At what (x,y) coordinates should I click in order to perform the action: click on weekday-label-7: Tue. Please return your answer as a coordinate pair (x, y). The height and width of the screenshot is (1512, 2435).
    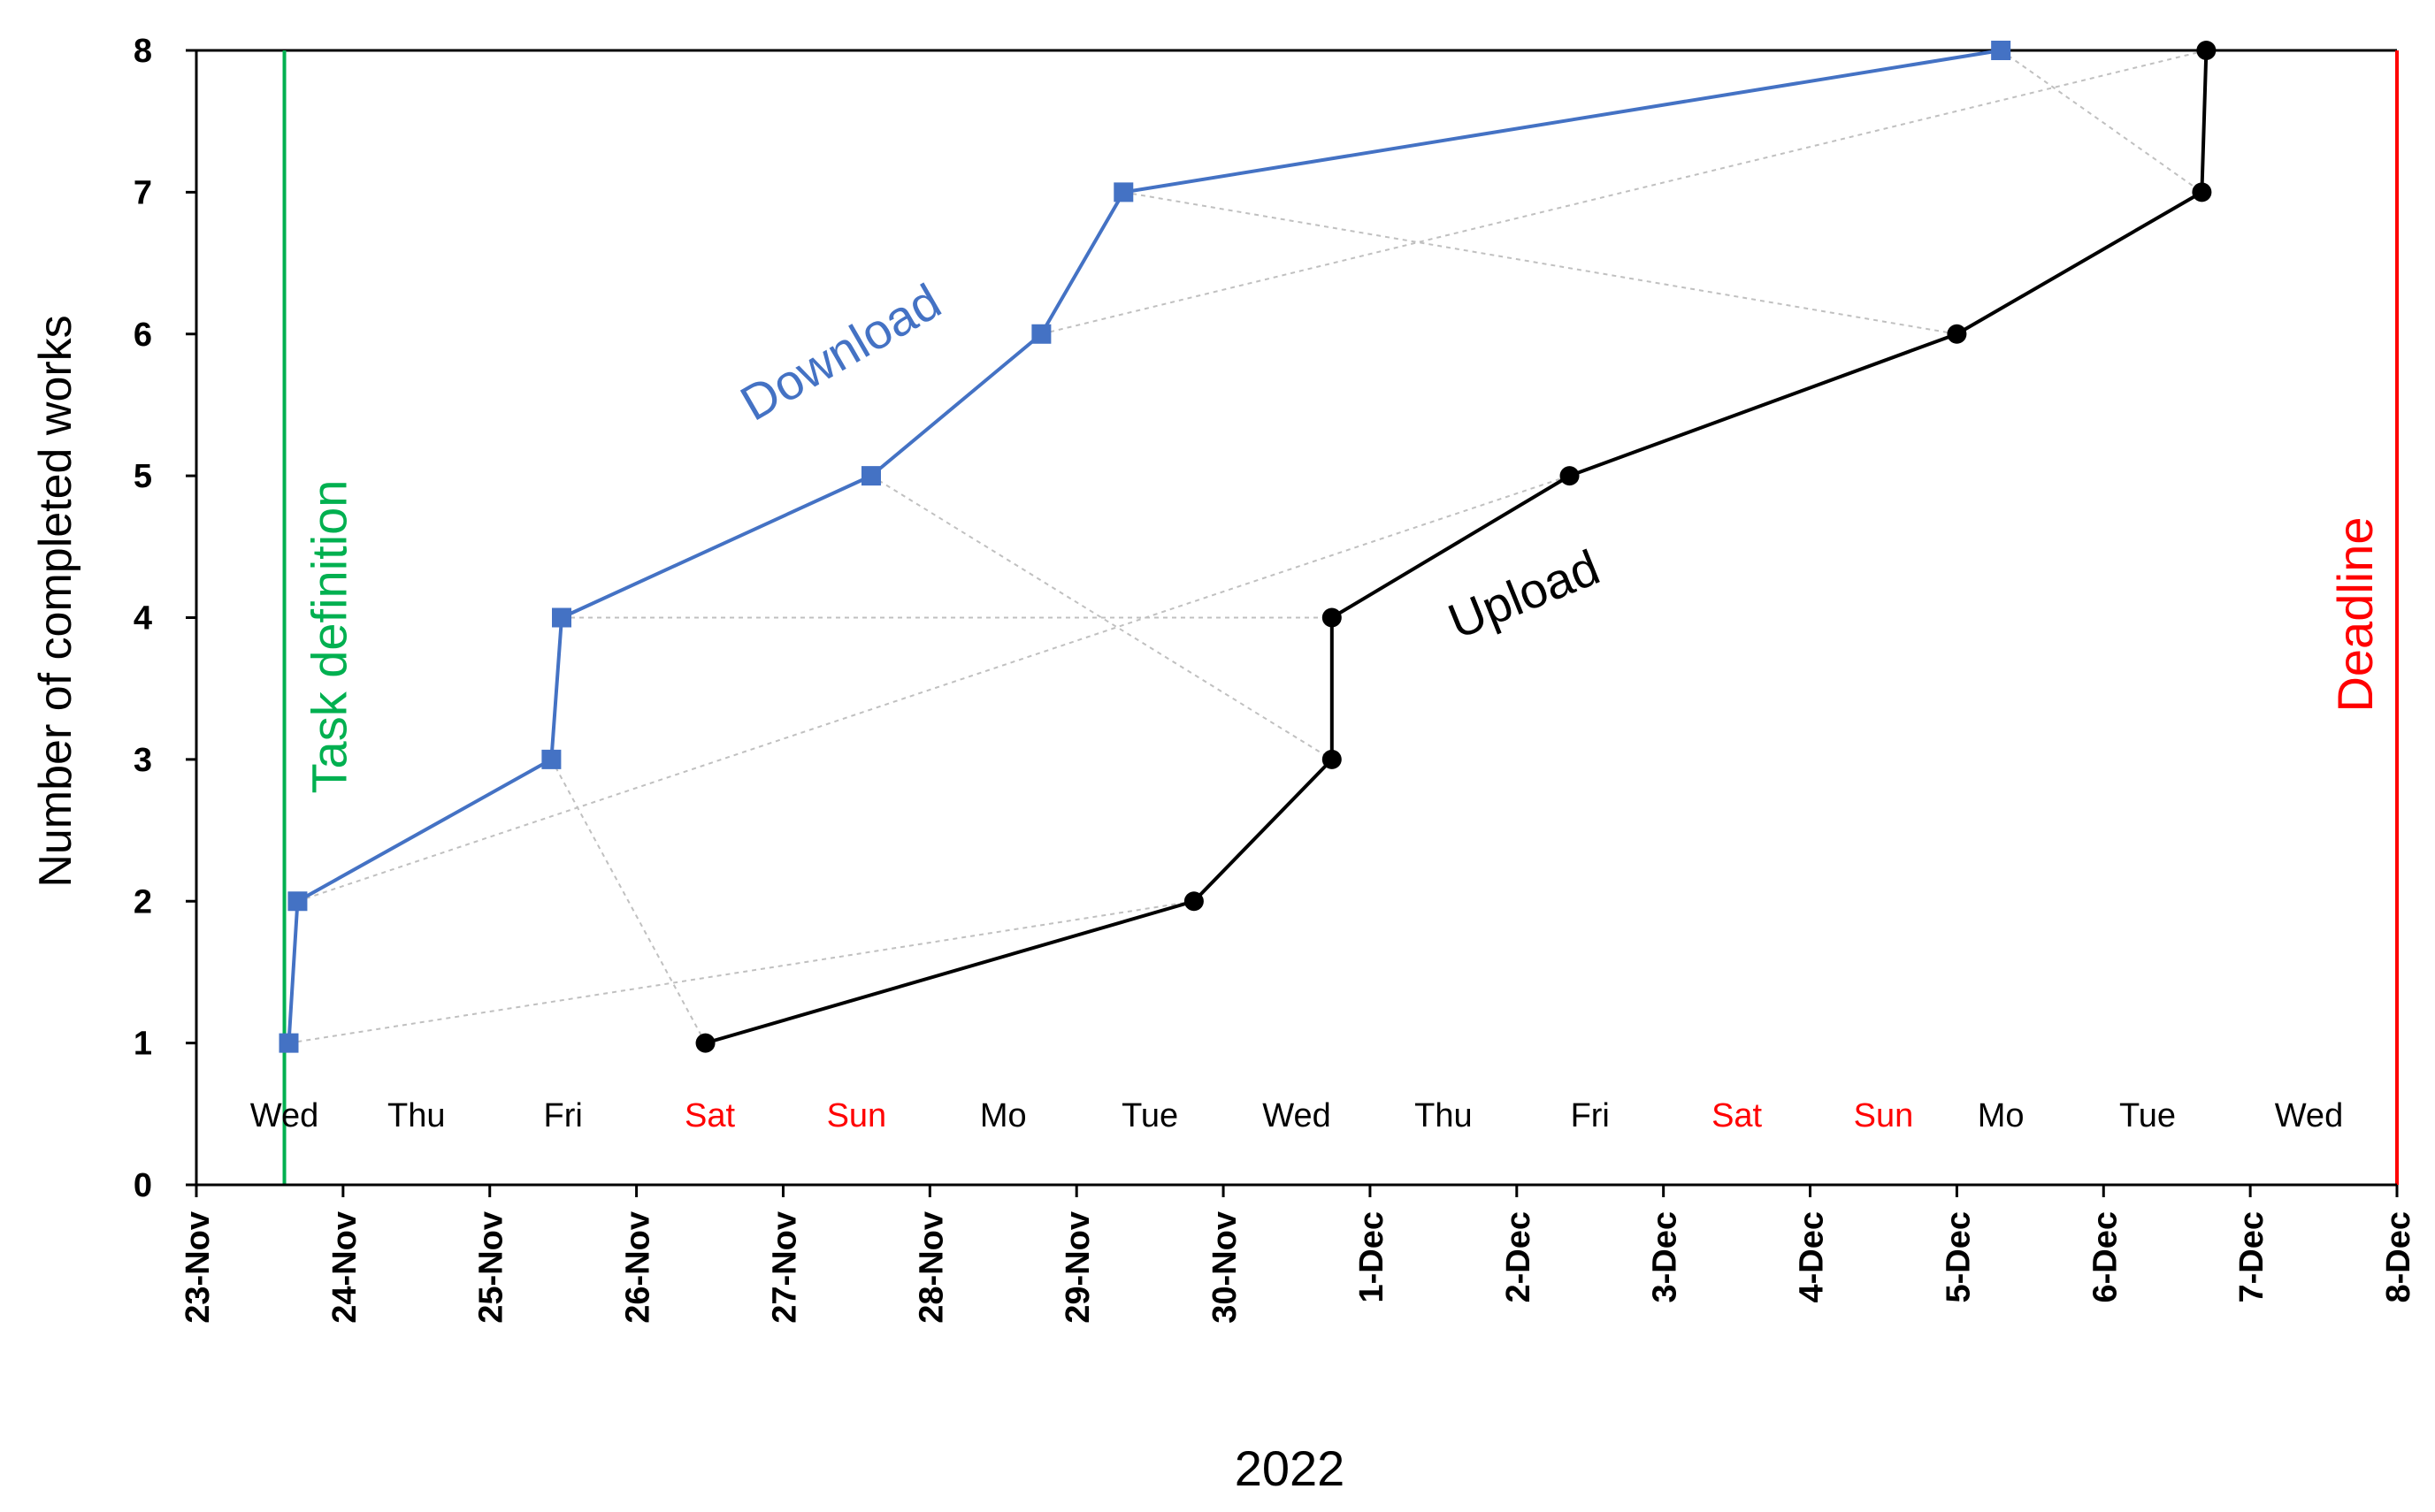
    Looking at the image, I should click on (1150, 1115).